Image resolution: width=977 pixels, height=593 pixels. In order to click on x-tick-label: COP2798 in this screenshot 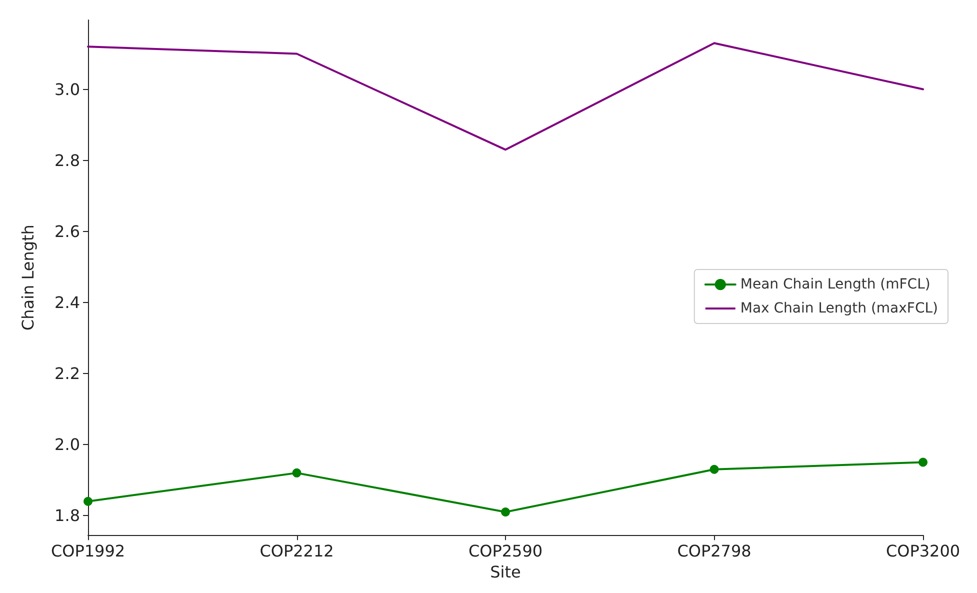, I will do `click(714, 551)`.